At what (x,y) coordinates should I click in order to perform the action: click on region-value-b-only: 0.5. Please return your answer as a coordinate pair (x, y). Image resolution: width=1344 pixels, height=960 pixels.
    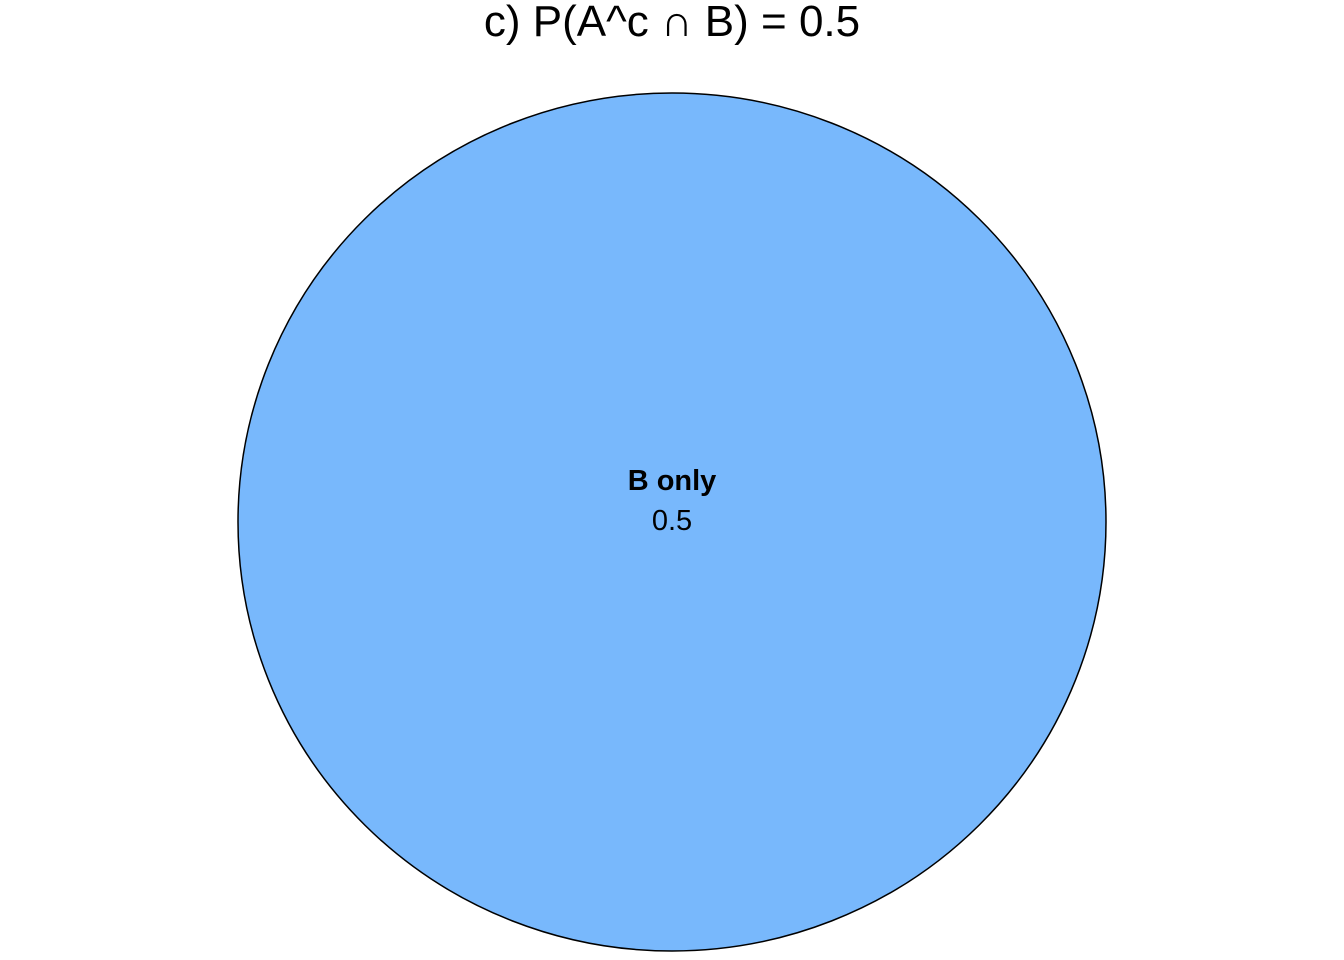
    Looking at the image, I should click on (672, 521).